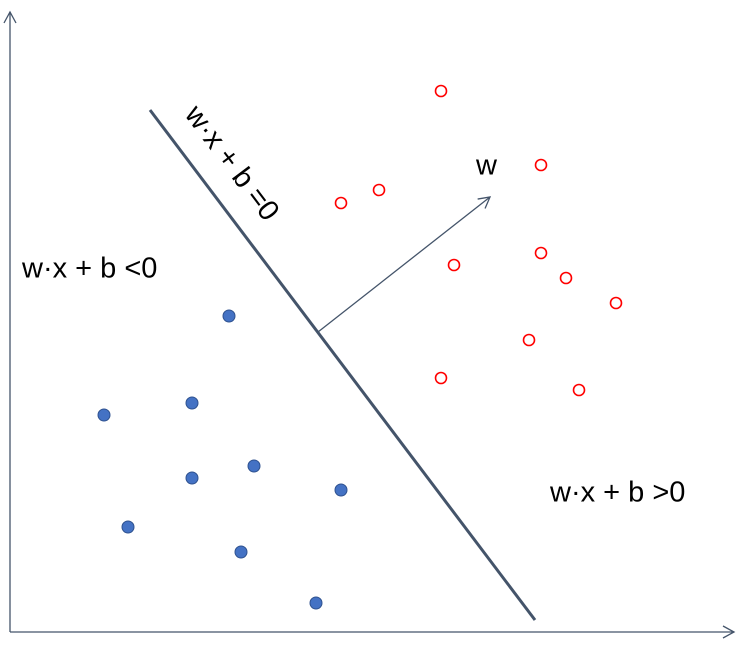  I want to click on negative-region-label: w·x + b <0, so click(89, 269).